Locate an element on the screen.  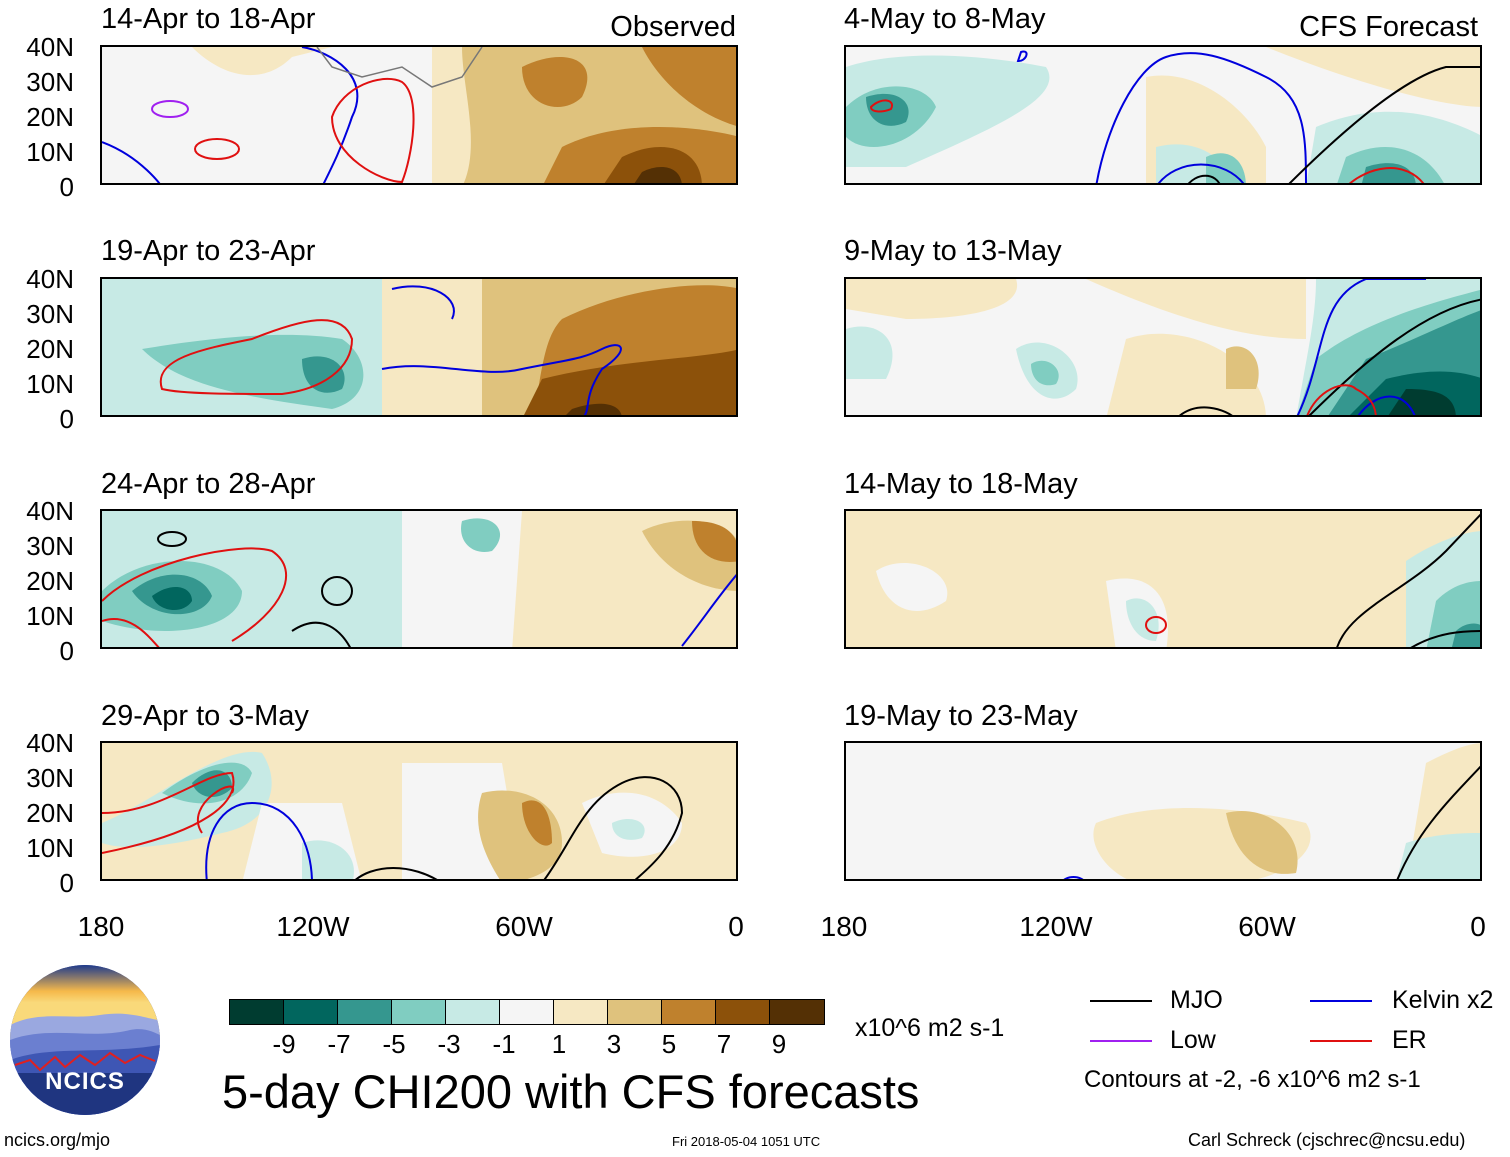
y-label-3-4: 0 is located at coordinates (66, 651).